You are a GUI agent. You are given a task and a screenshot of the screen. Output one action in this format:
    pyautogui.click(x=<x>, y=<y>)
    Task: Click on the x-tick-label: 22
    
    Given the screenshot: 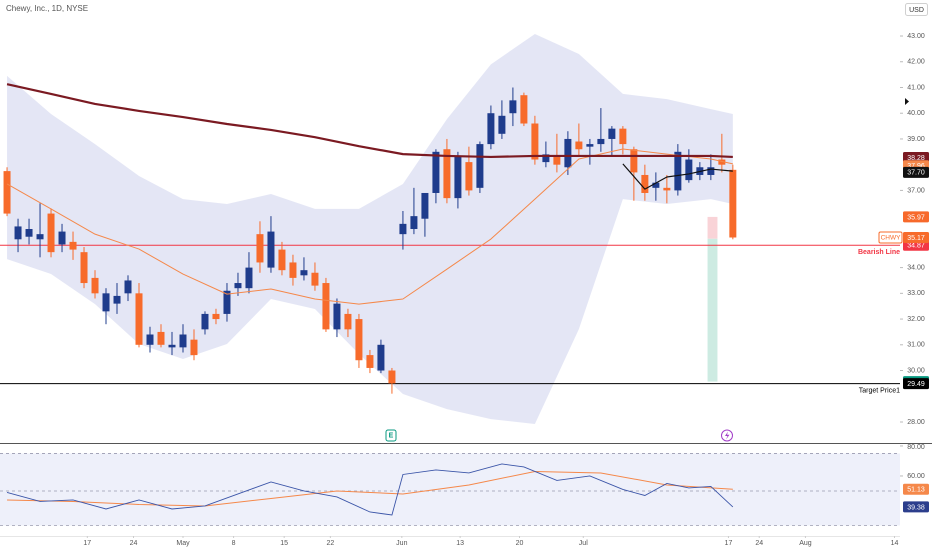 What is the action you would take?
    pyautogui.click(x=330, y=543)
    